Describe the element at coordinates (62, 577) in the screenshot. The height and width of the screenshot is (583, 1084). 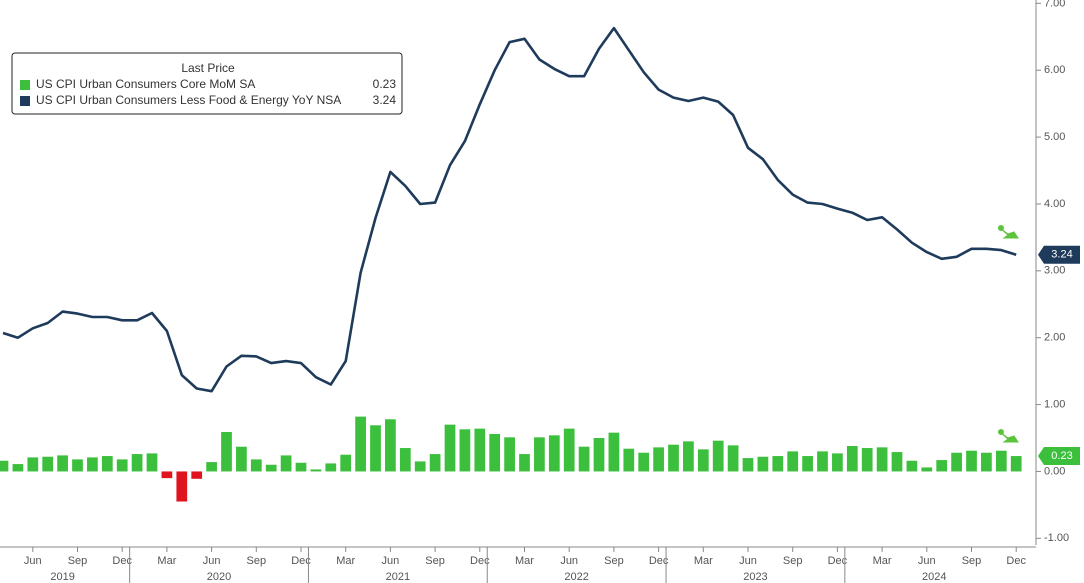
I see `year-label: 2019` at that location.